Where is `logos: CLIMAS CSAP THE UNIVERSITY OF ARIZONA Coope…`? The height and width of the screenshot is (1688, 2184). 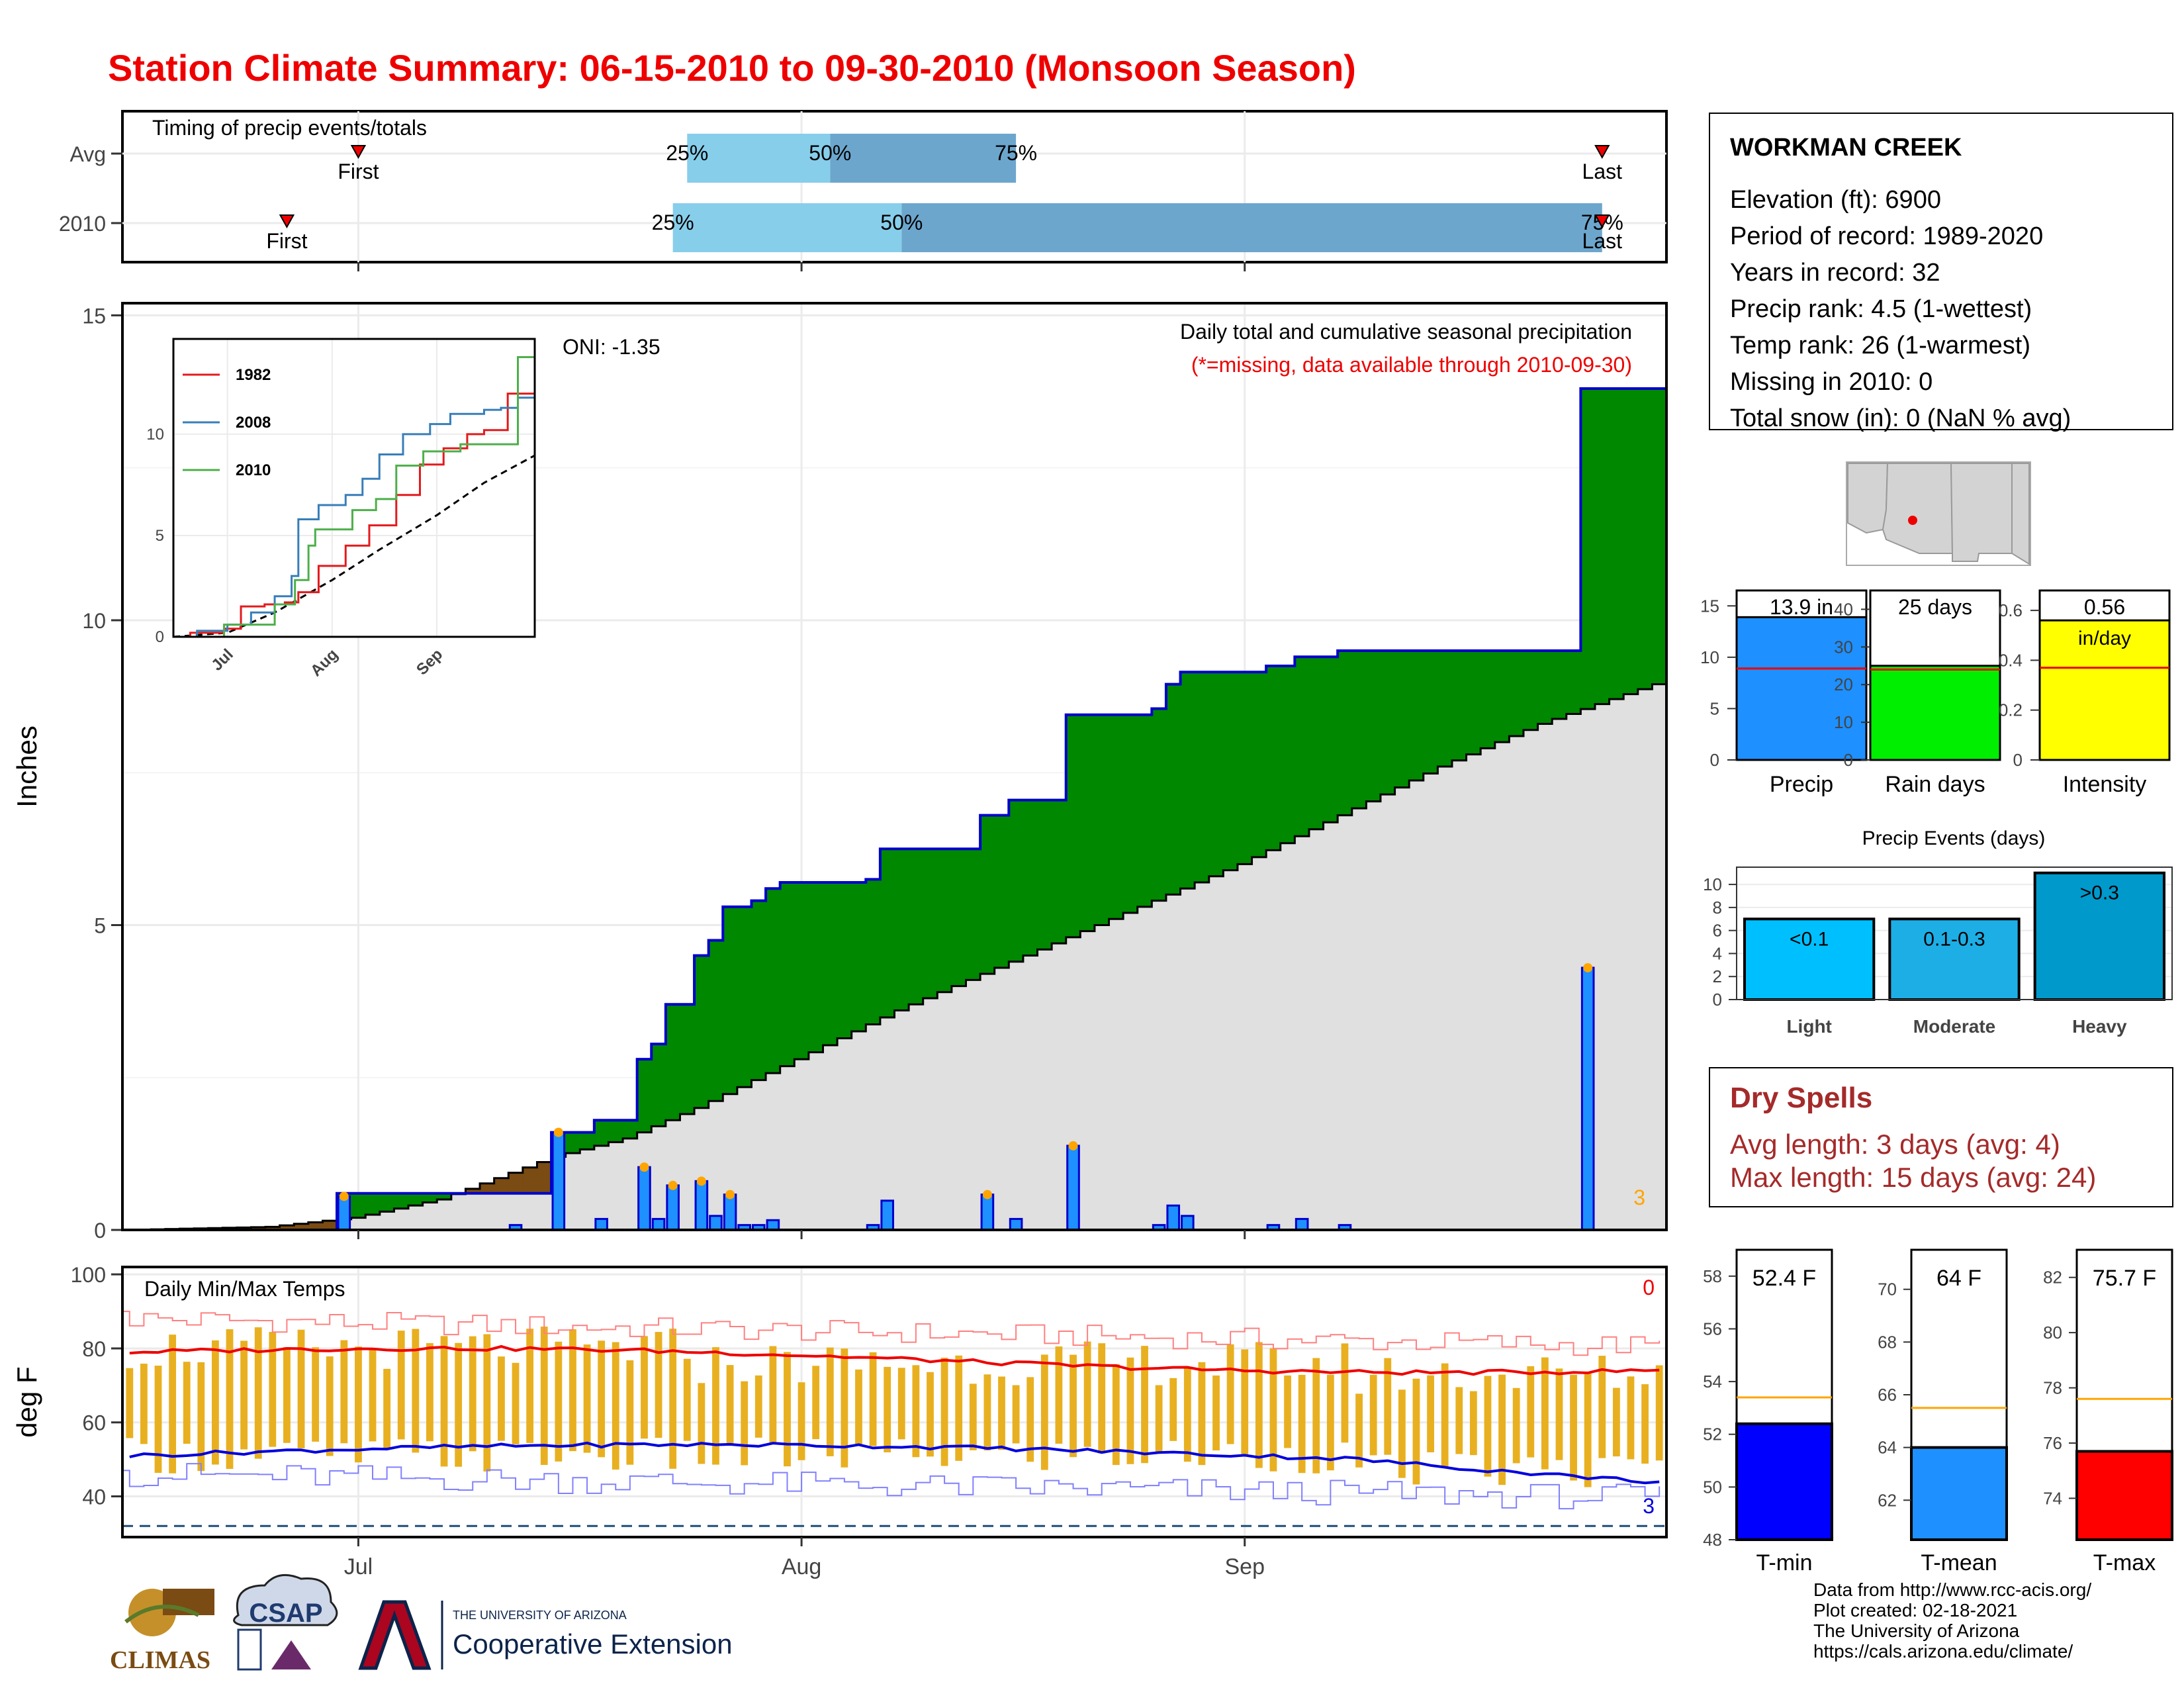
logos: CLIMAS CSAP THE UNIVERSITY OF ARIZONA Coope… is located at coordinates (422, 1623).